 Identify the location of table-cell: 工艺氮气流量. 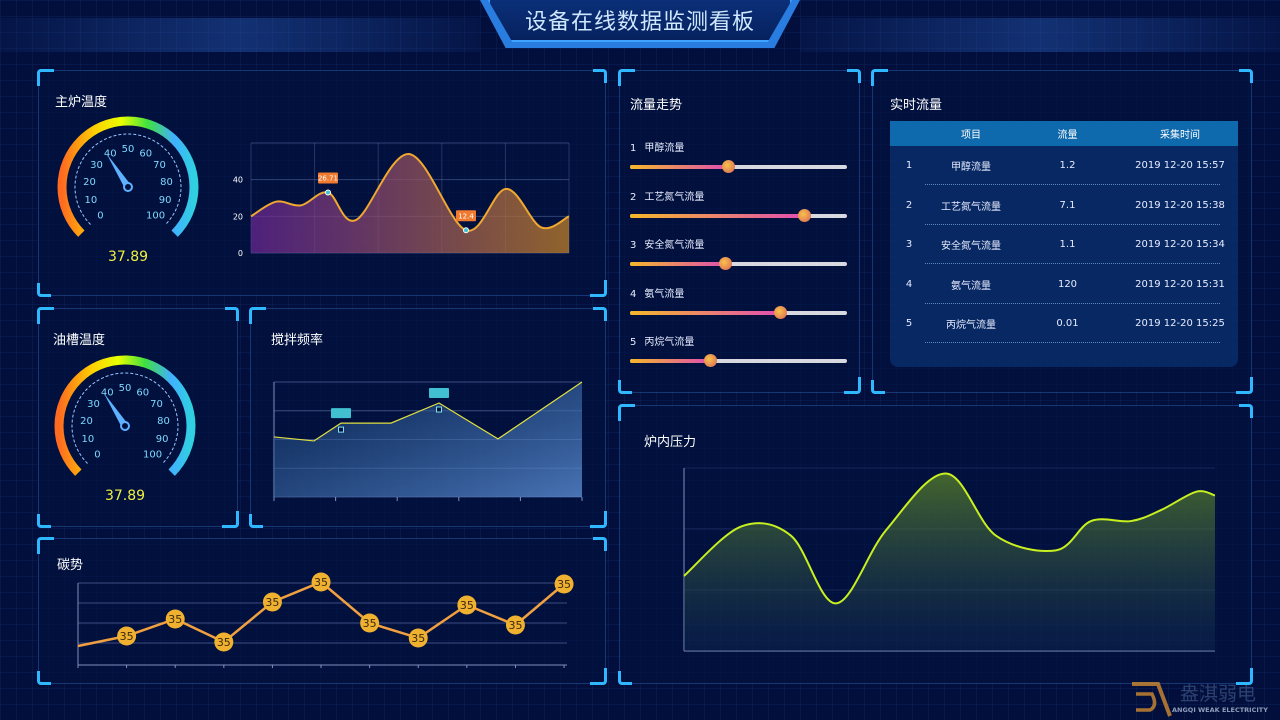
(971, 207).